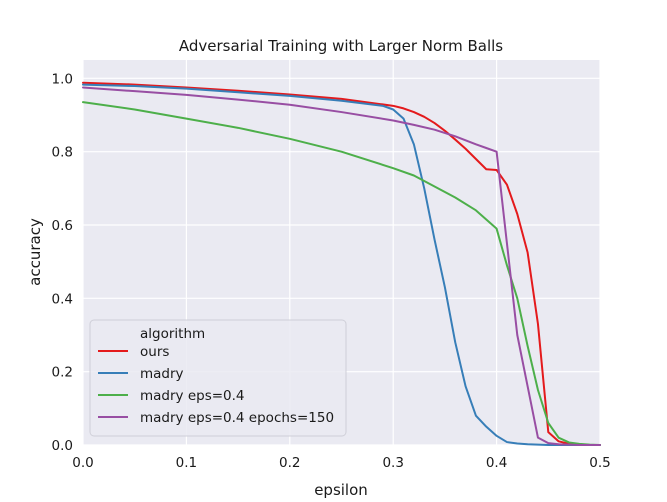 The width and height of the screenshot is (667, 502). What do you see at coordinates (62, 373) in the screenshot?
I see `y-tick-label: 0.2` at bounding box center [62, 373].